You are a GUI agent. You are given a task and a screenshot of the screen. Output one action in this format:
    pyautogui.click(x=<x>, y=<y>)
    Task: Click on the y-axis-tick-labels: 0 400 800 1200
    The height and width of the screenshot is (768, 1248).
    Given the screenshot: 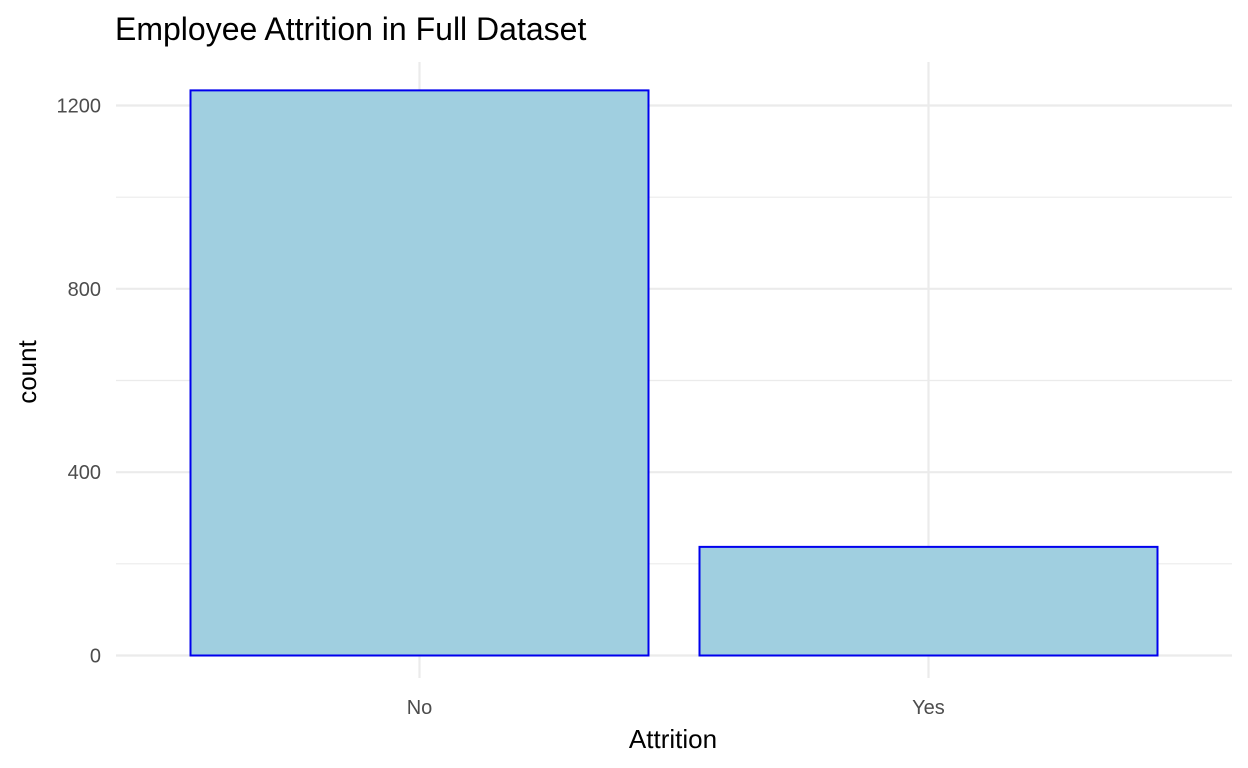 What is the action you would take?
    pyautogui.click(x=79, y=382)
    